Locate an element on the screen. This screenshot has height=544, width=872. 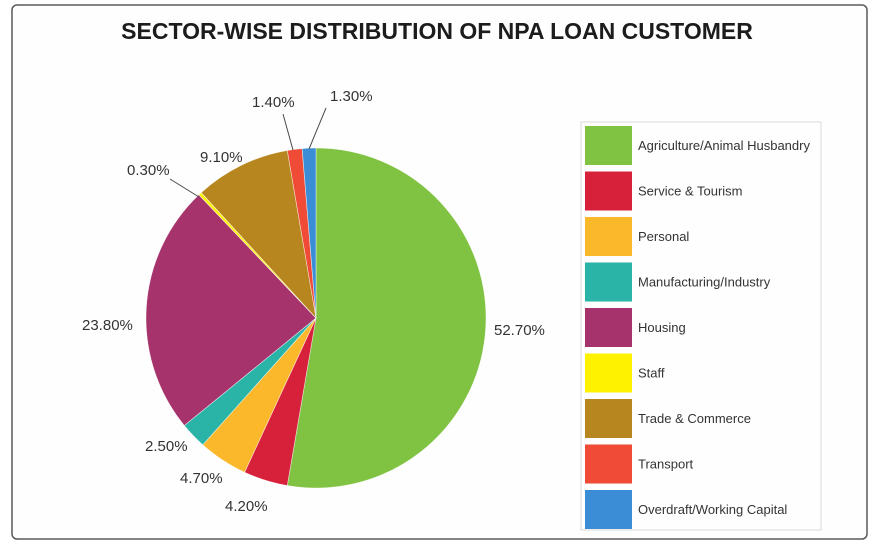
leader-lines is located at coordinates (248, 152).